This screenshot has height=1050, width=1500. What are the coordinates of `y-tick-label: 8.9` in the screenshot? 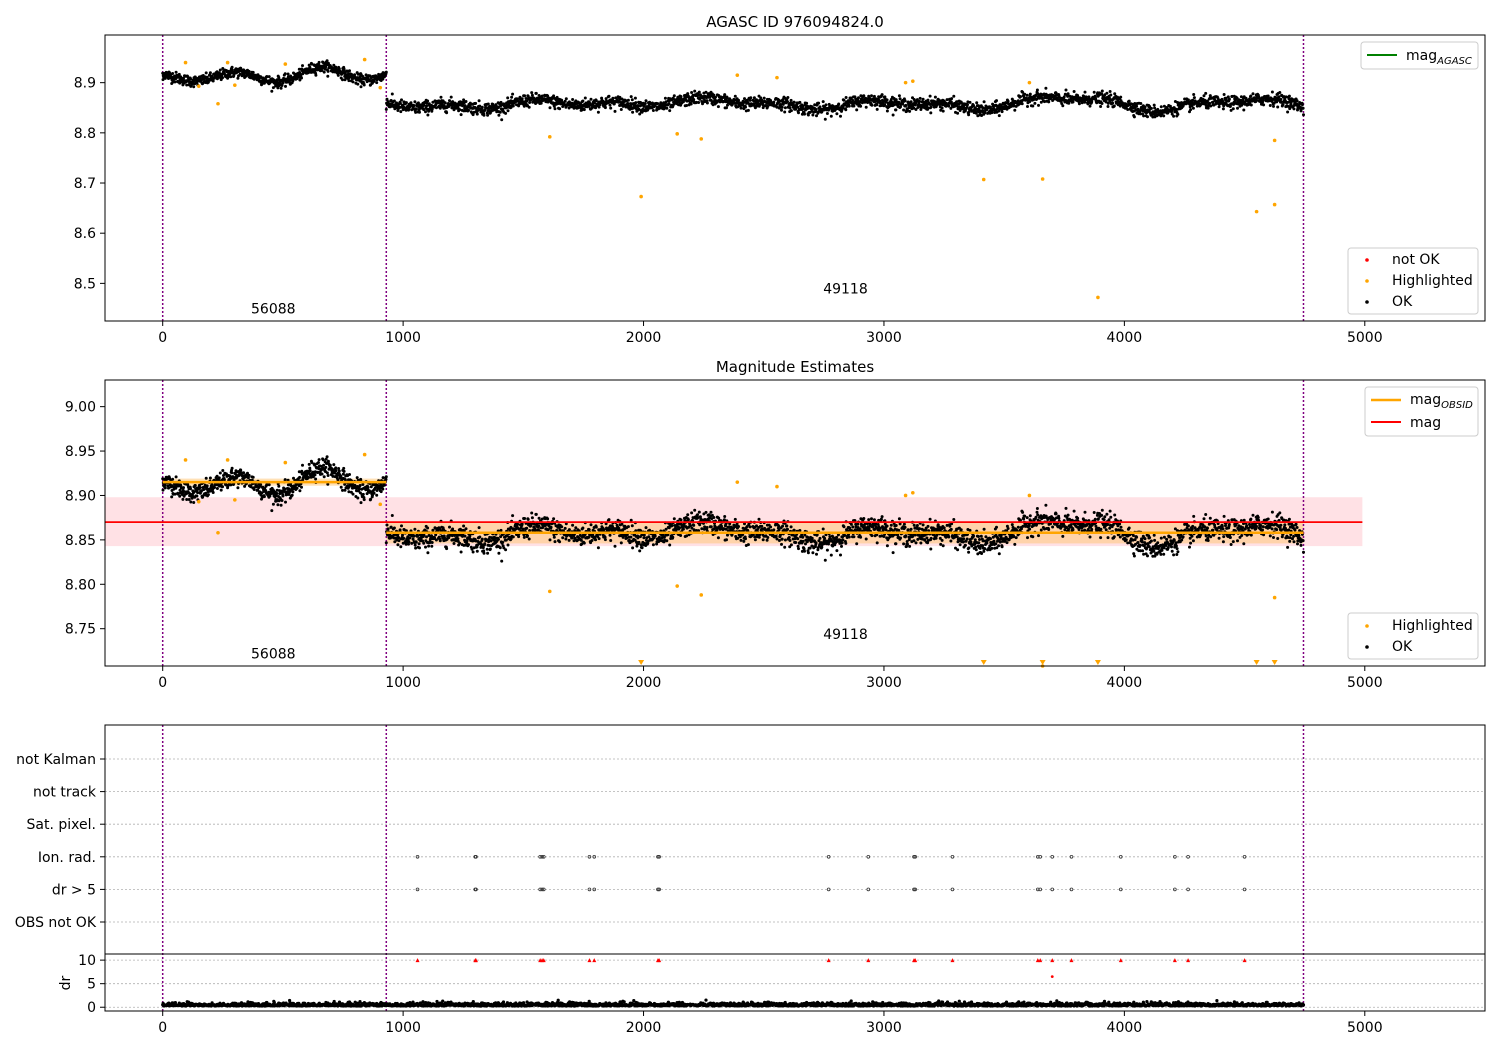 It's located at (85, 84).